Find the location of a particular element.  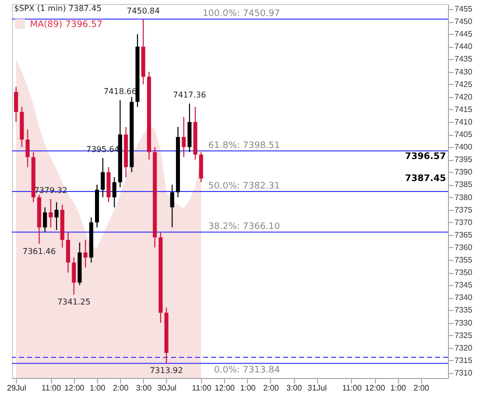

y-tick-label: 7325 is located at coordinates (463, 335).